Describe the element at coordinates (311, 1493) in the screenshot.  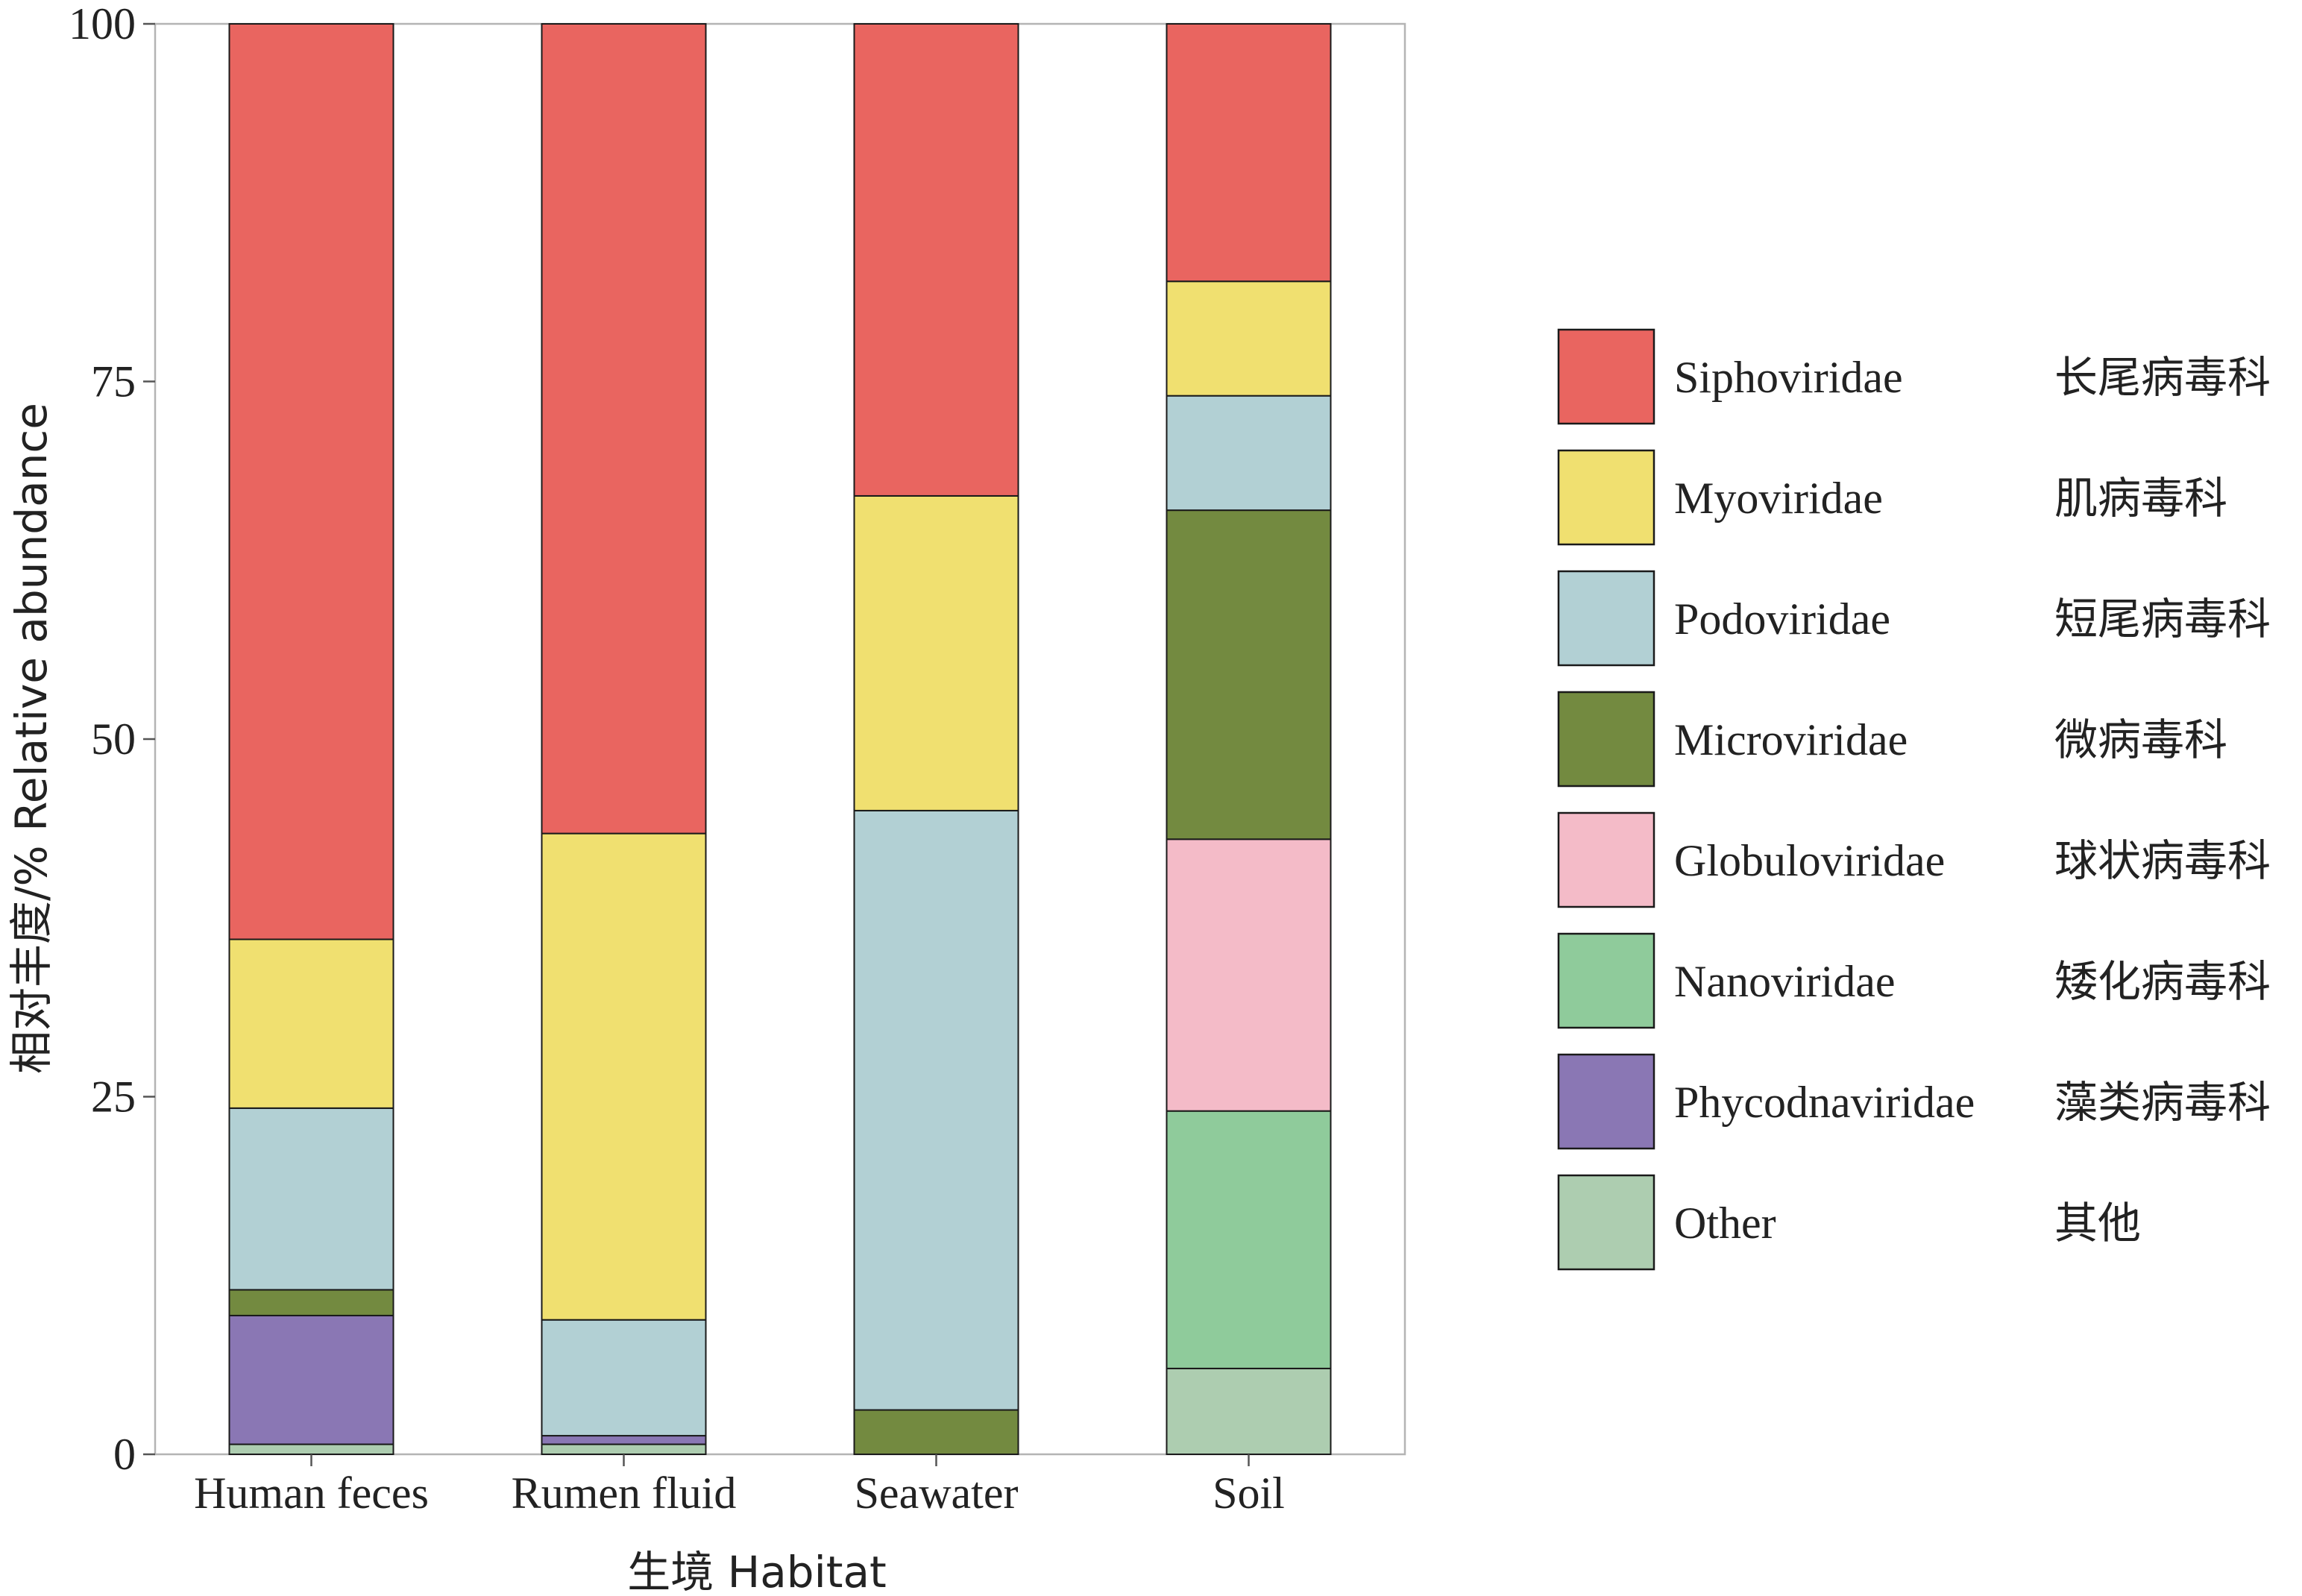
I see `x-tick-label: Human feces` at that location.